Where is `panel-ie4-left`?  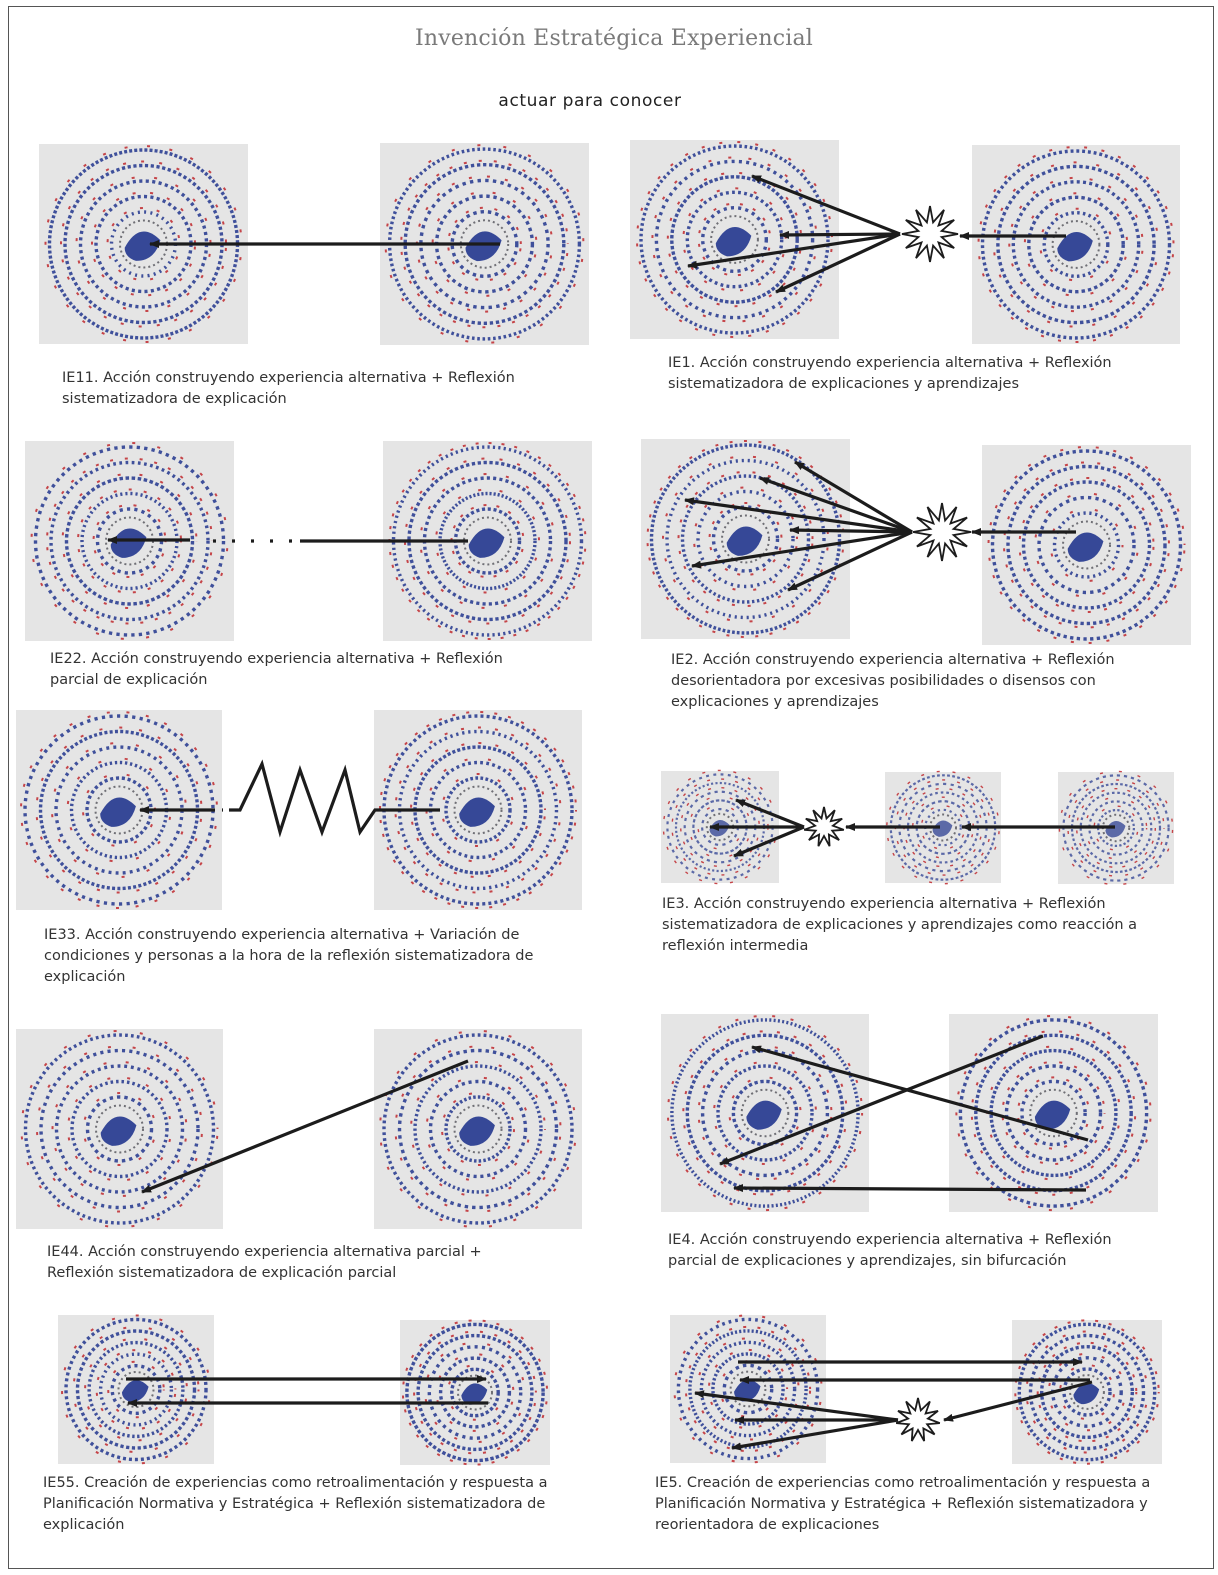
panel-ie4-left is located at coordinates (765, 1113).